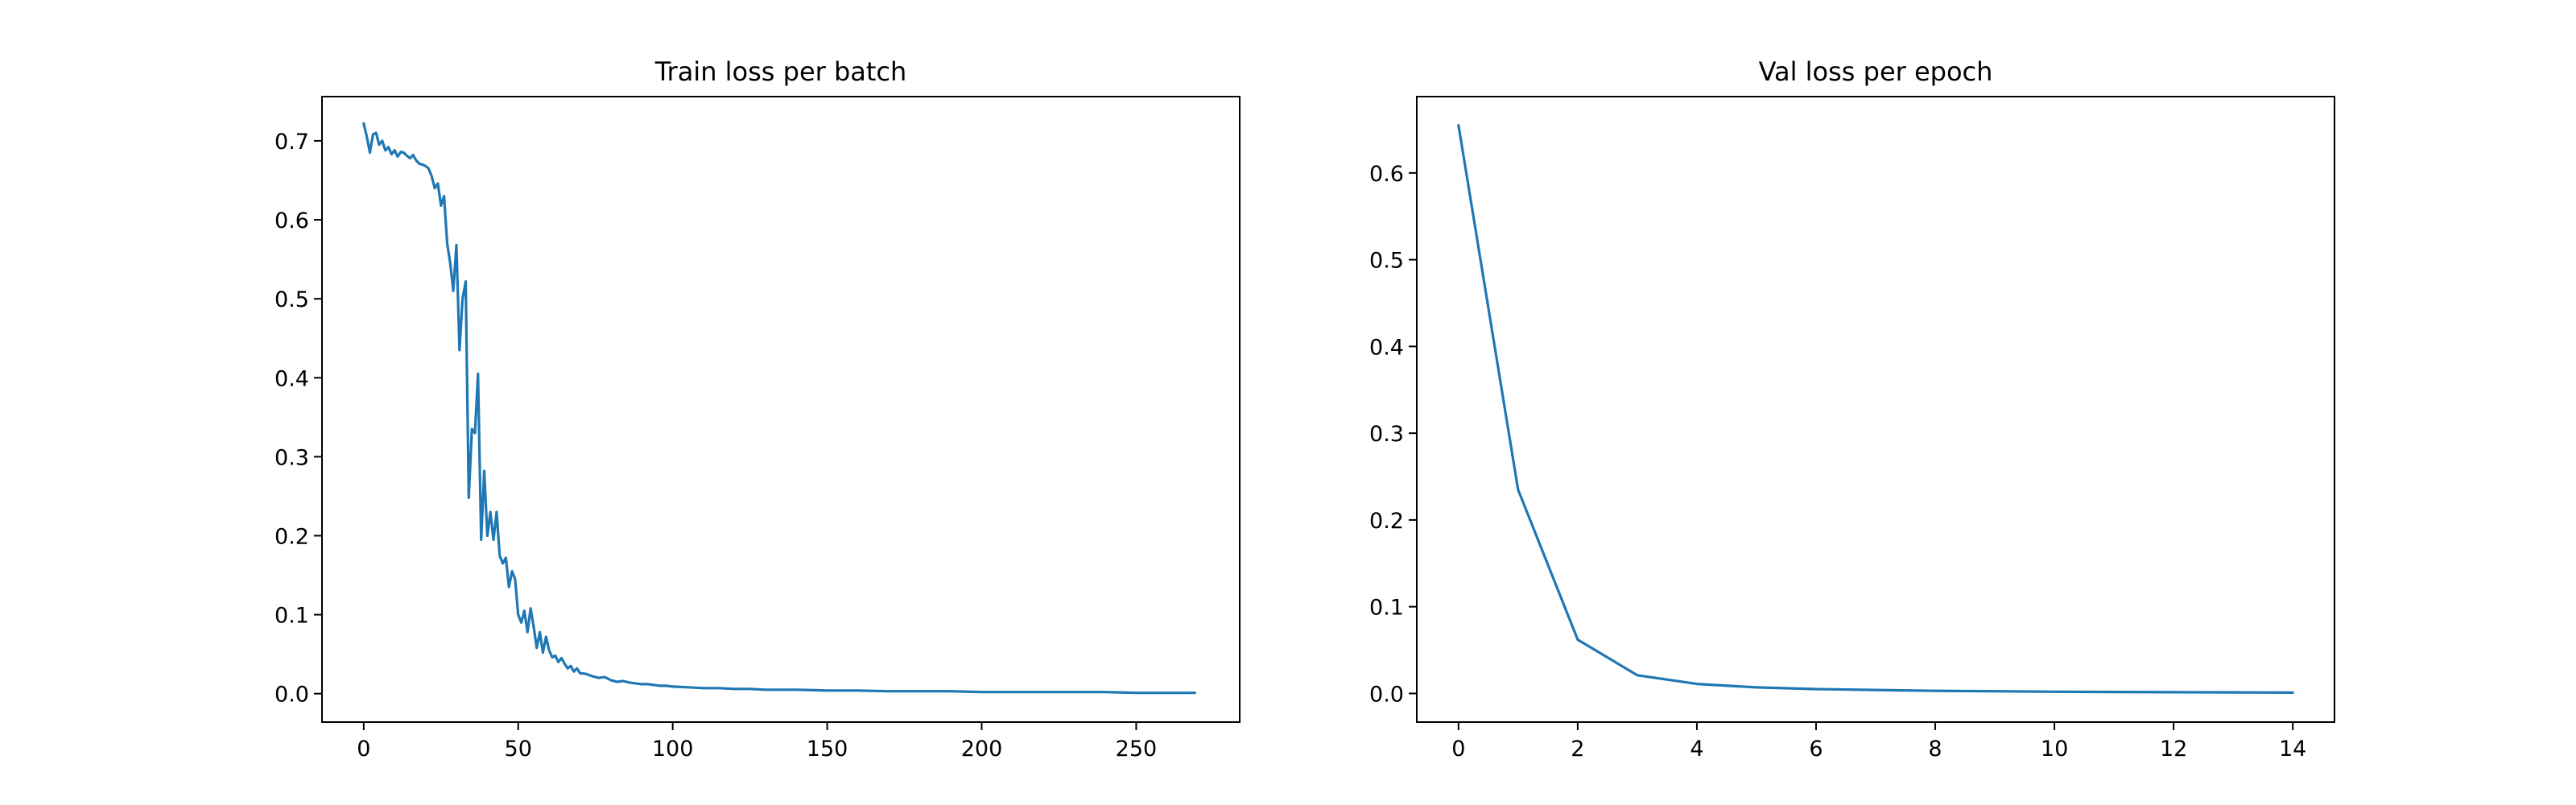  What do you see at coordinates (1696, 749) in the screenshot?
I see `val-loss-x-tick-label: 4` at bounding box center [1696, 749].